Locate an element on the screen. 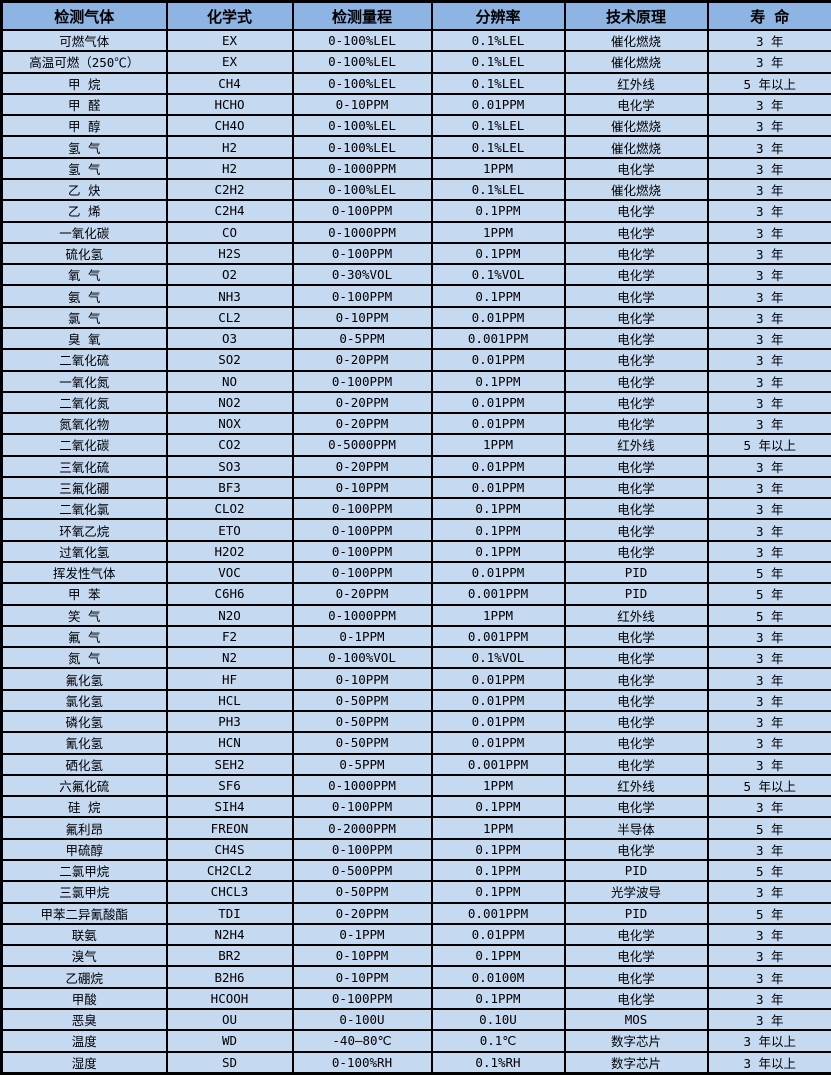 The width and height of the screenshot is (831, 1075). resolution-cell: 0.1℃ is located at coordinates (498, 1041).